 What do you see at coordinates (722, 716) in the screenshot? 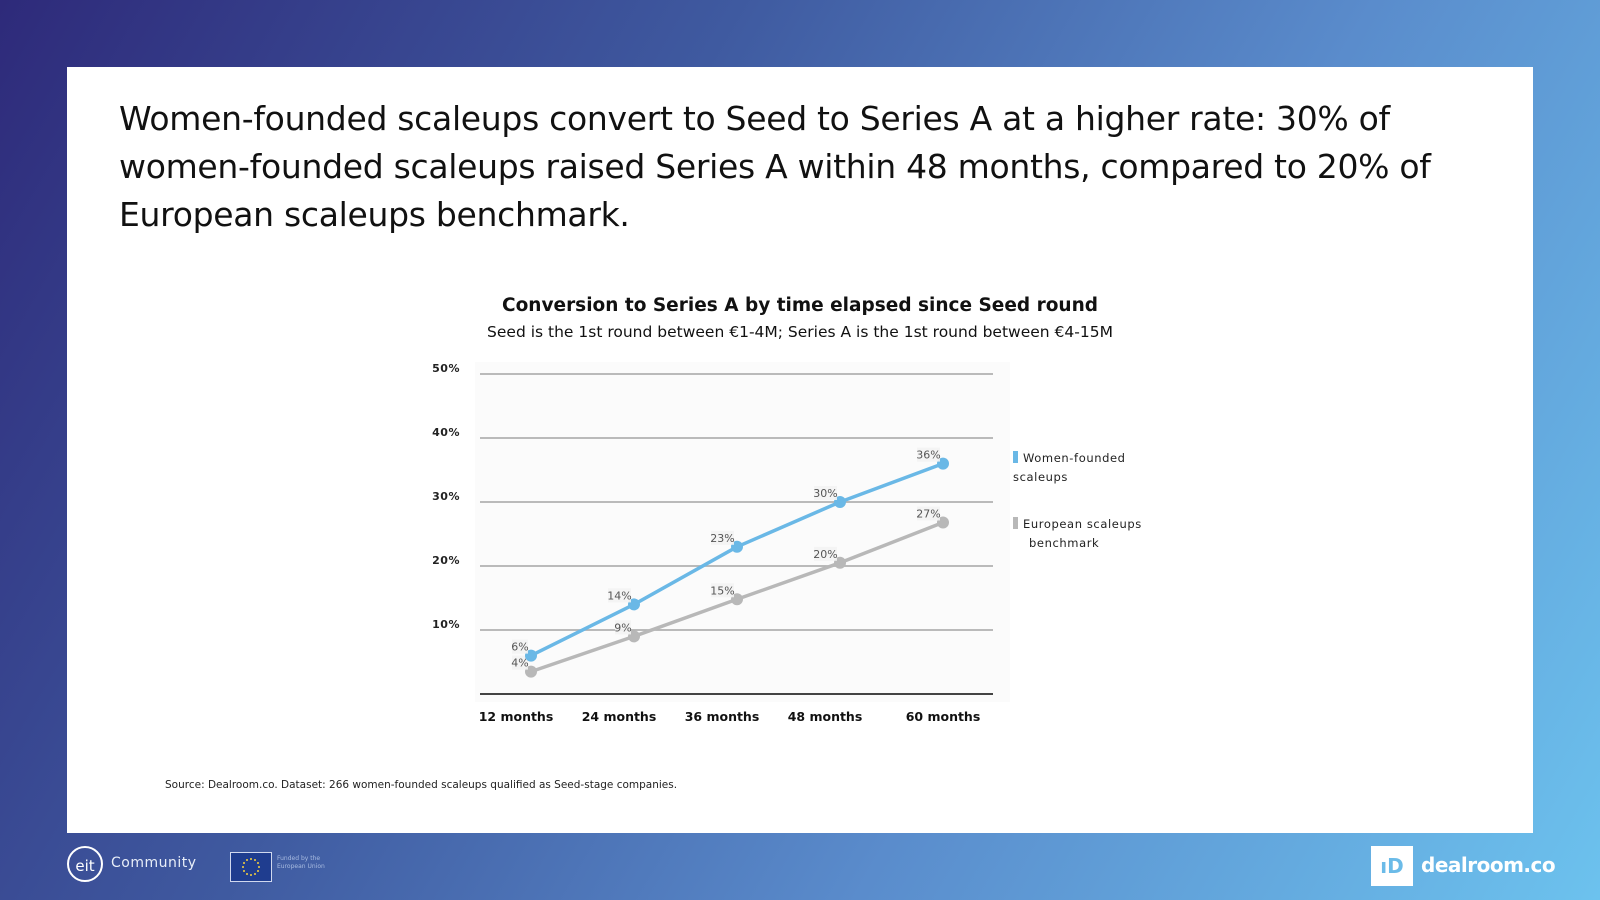
I see `x-tick-label: 36 months` at bounding box center [722, 716].